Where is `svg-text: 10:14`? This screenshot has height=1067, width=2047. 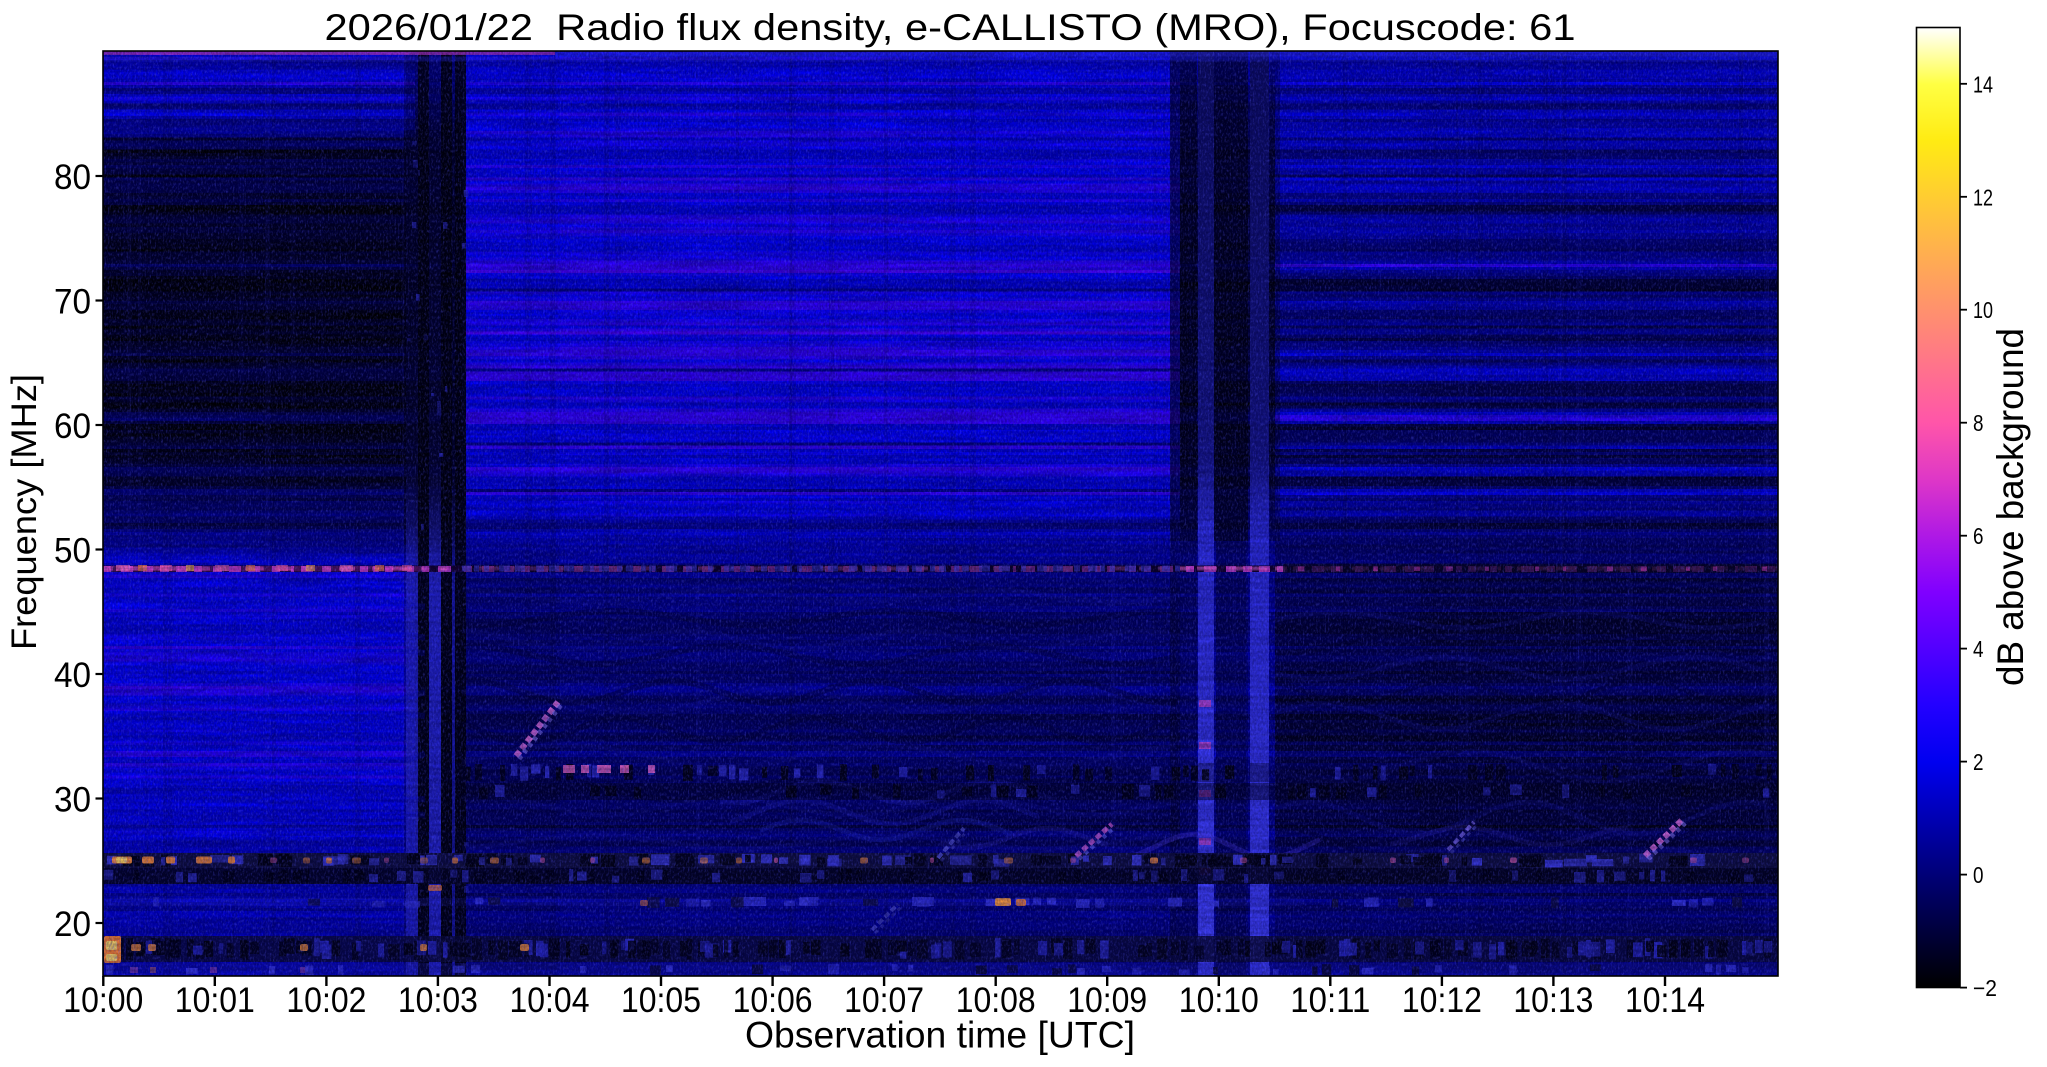
svg-text: 10:14 is located at coordinates (1665, 1000).